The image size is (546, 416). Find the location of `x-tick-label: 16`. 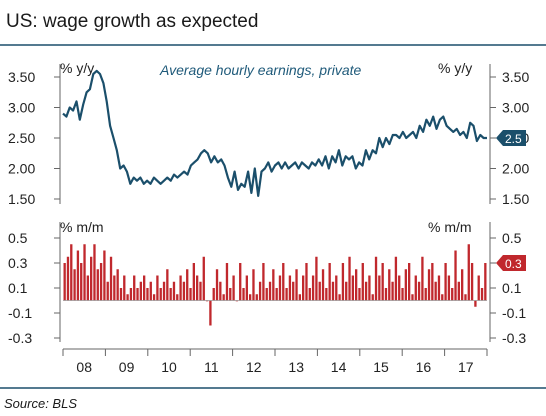

x-tick-label: 16 is located at coordinates (424, 367).